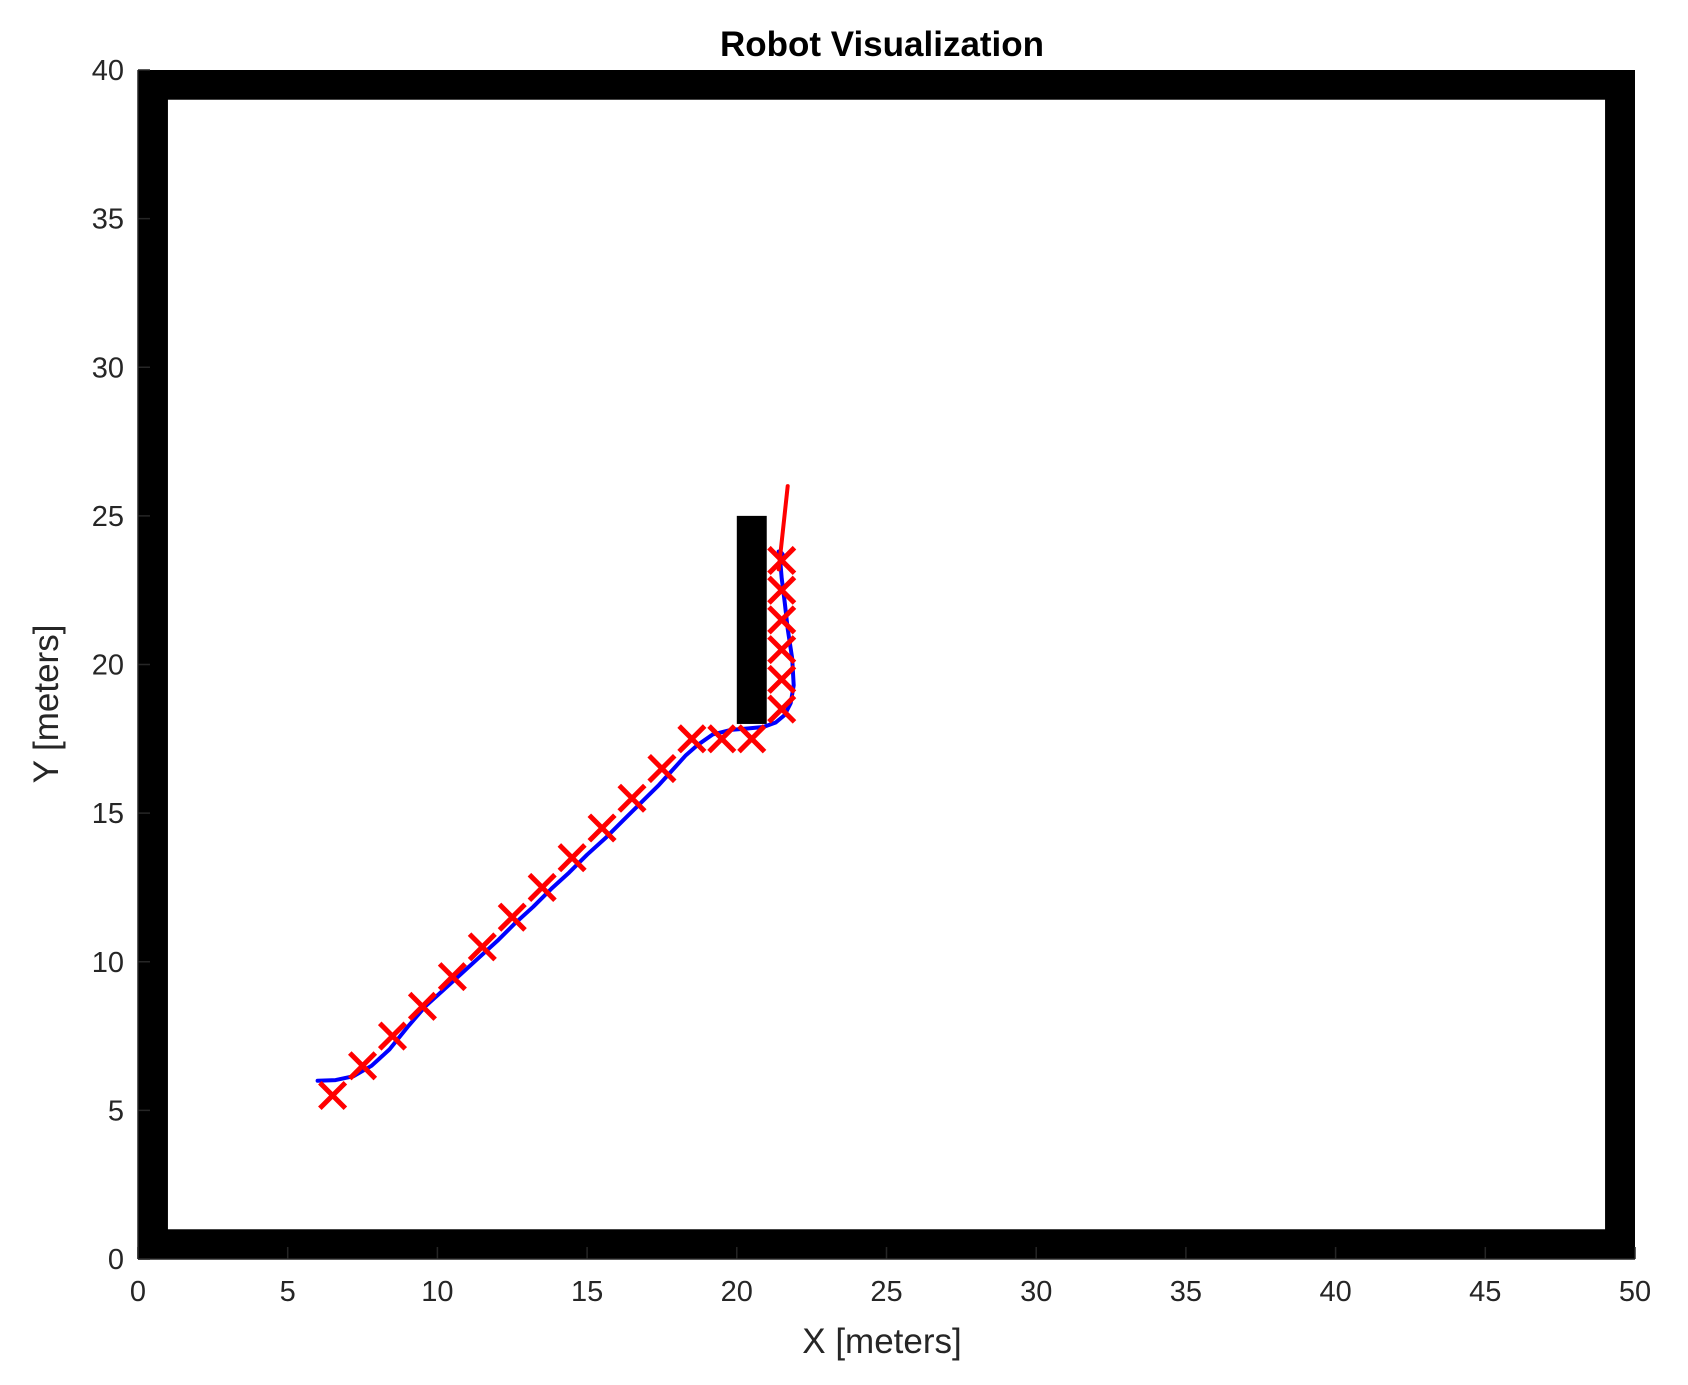 This screenshot has height=1385, width=1688. Describe the element at coordinates (1635, 1292) in the screenshot. I see `x-tick-label: 50` at that location.